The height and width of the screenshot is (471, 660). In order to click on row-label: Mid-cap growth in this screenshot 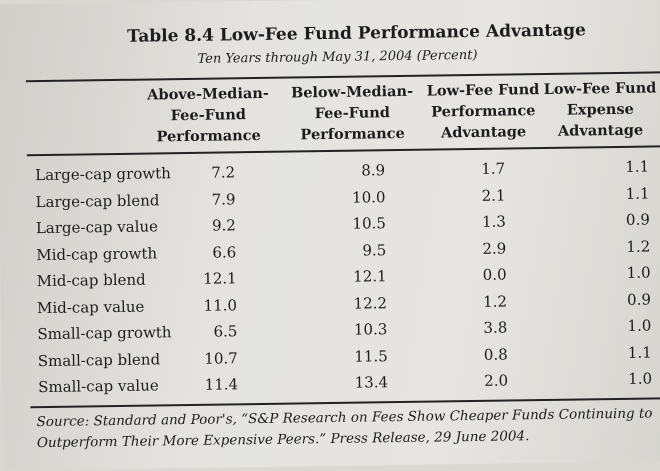, I will do `click(97, 253)`.